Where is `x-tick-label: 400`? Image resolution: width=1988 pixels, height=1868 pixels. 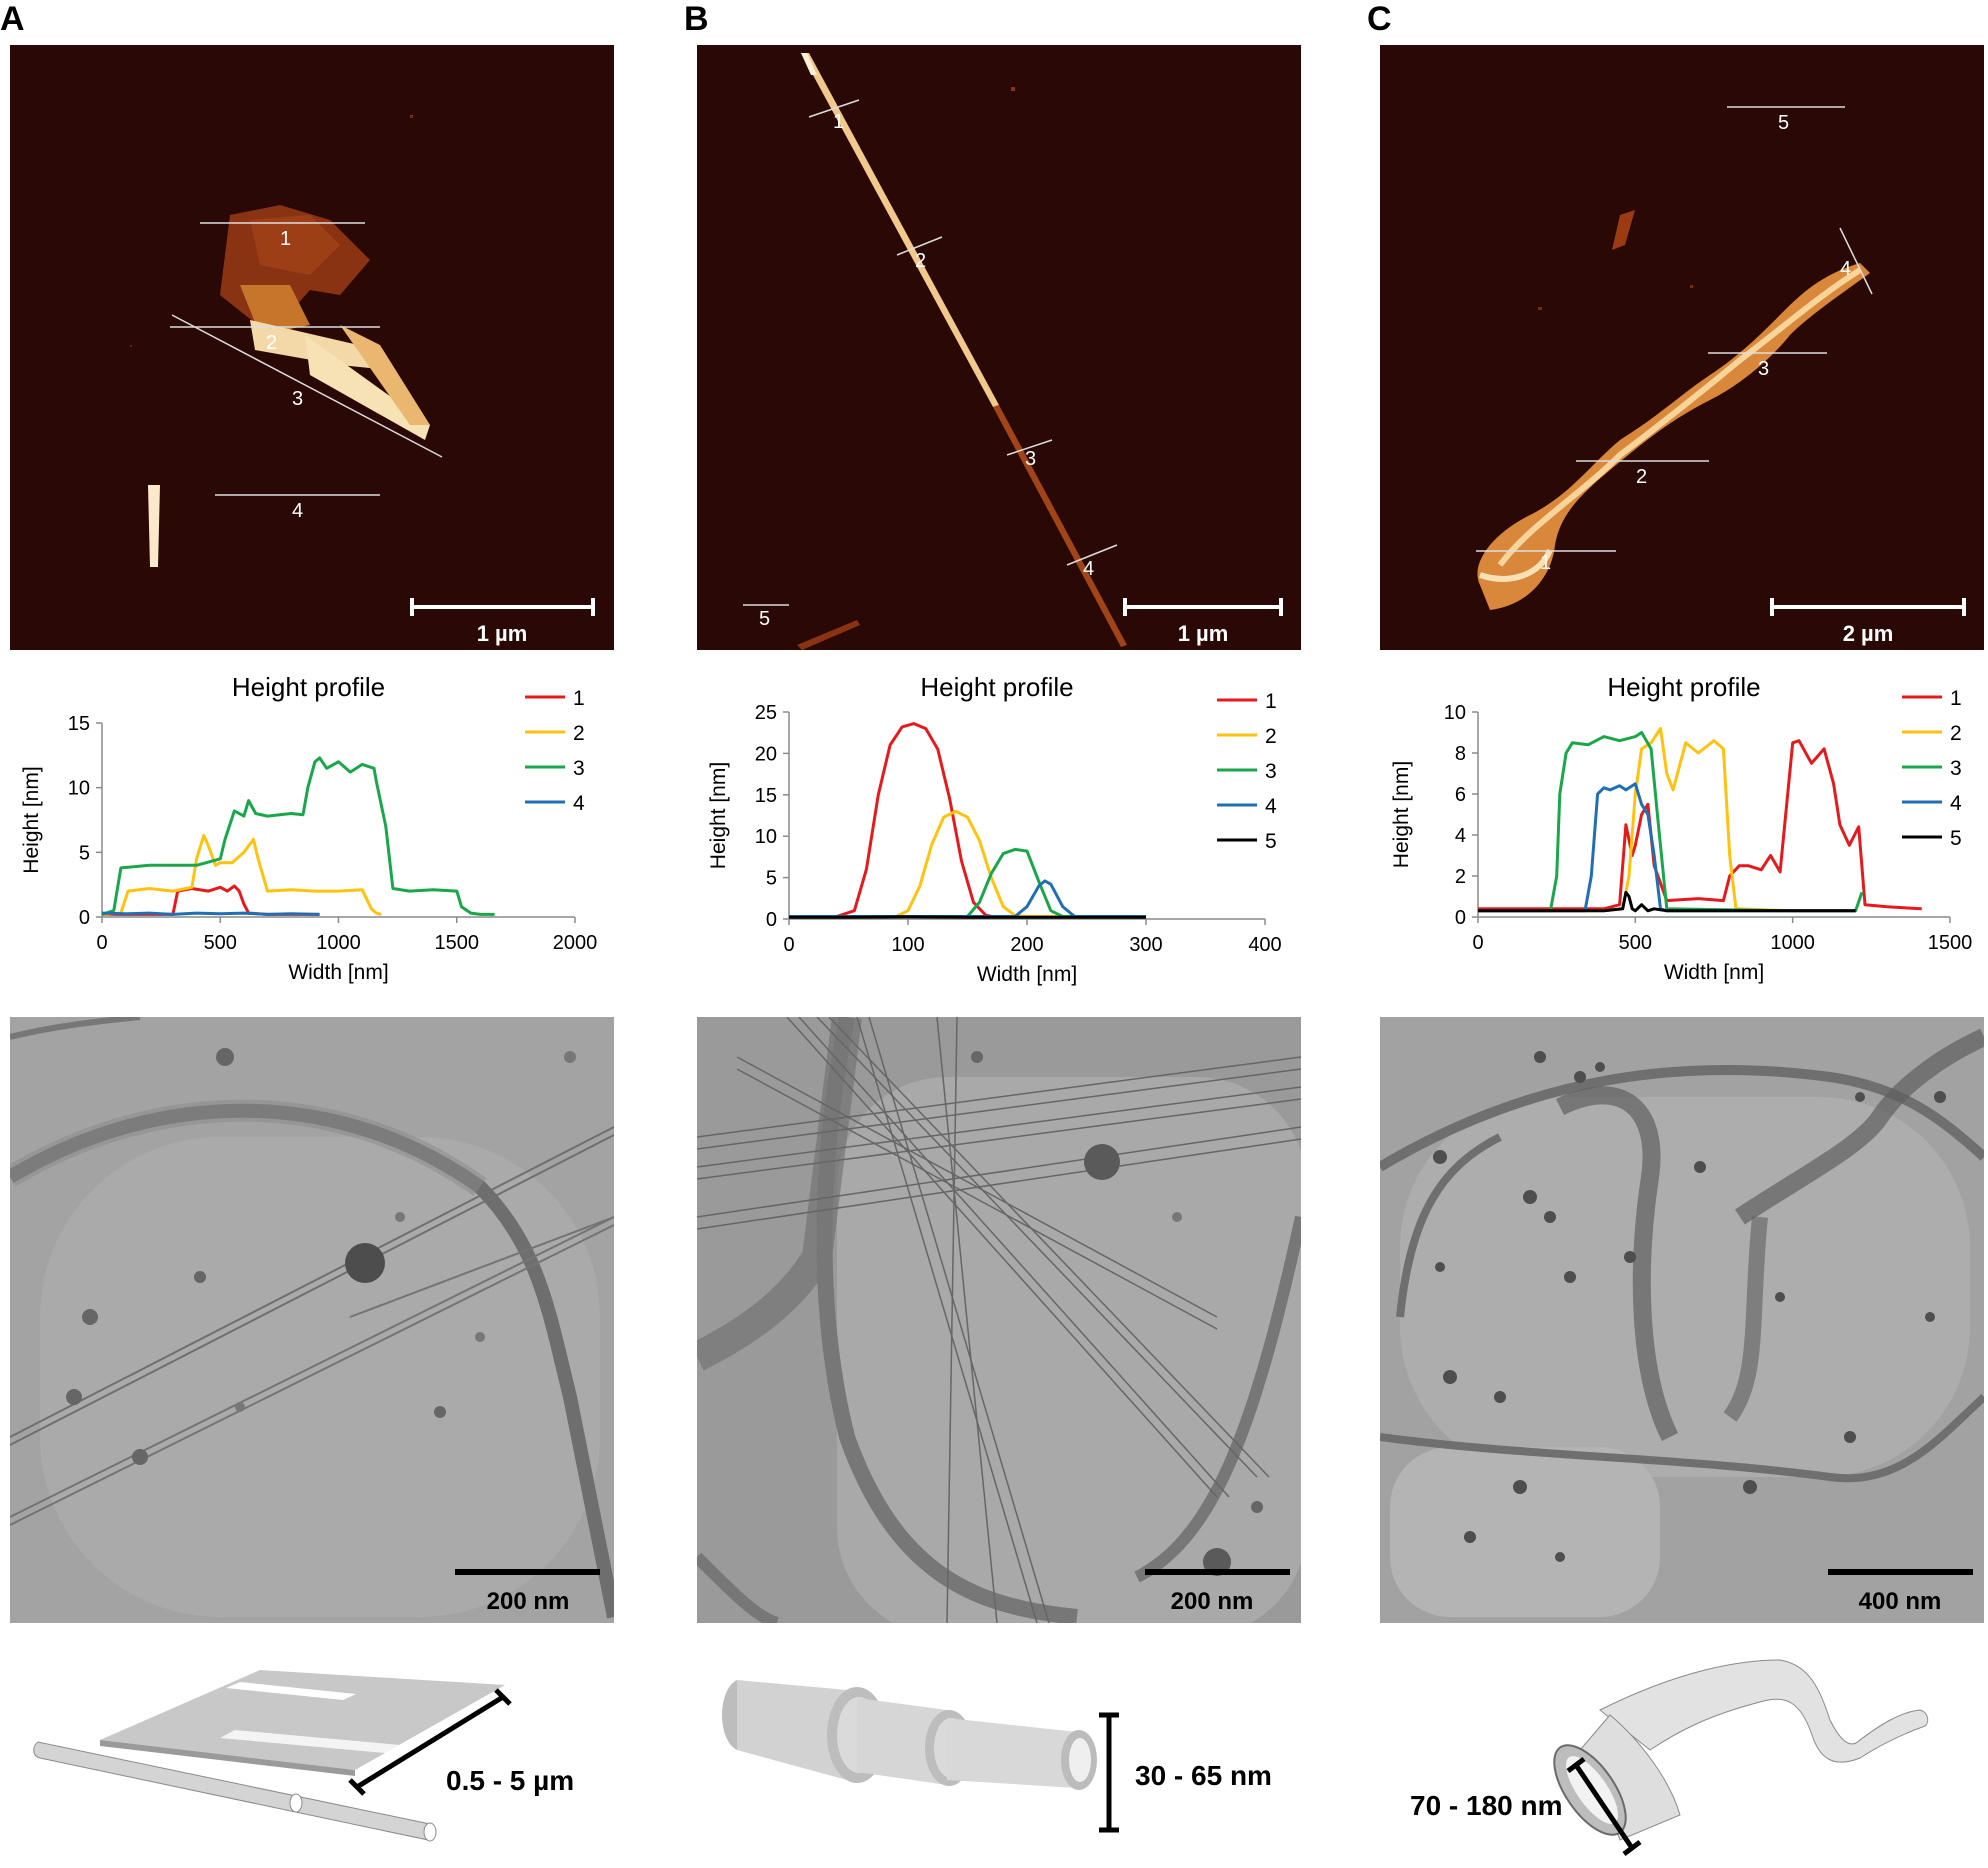
x-tick-label: 400 is located at coordinates (1264, 945).